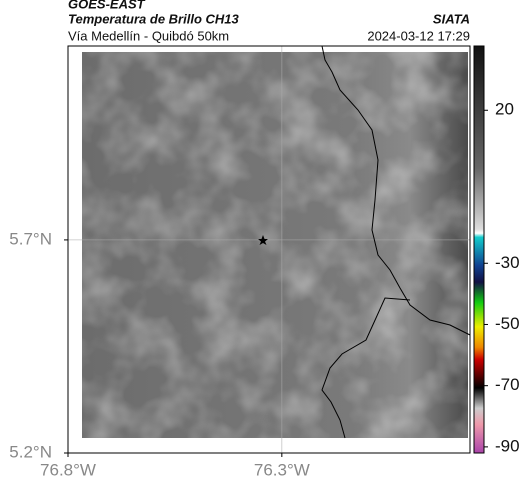 The height and width of the screenshot is (491, 526). I want to click on border-line, so click(366, 368).